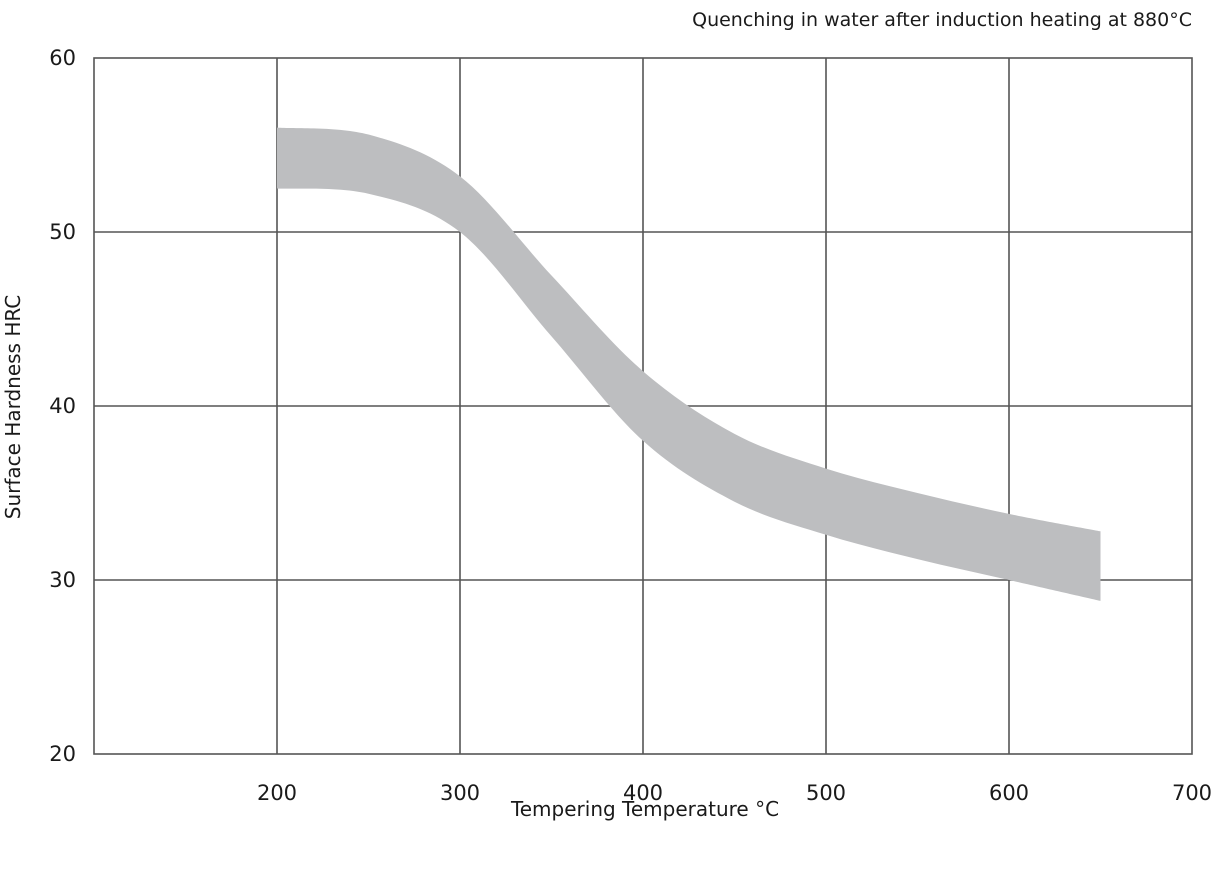 The image size is (1220, 882). I want to click on y-tick-label: 50, so click(62, 232).